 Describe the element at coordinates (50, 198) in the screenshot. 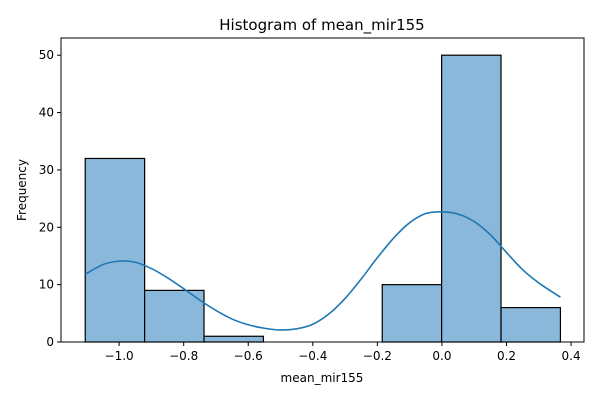

I see `y-ticks: 0 10 20 30 40 50` at that location.